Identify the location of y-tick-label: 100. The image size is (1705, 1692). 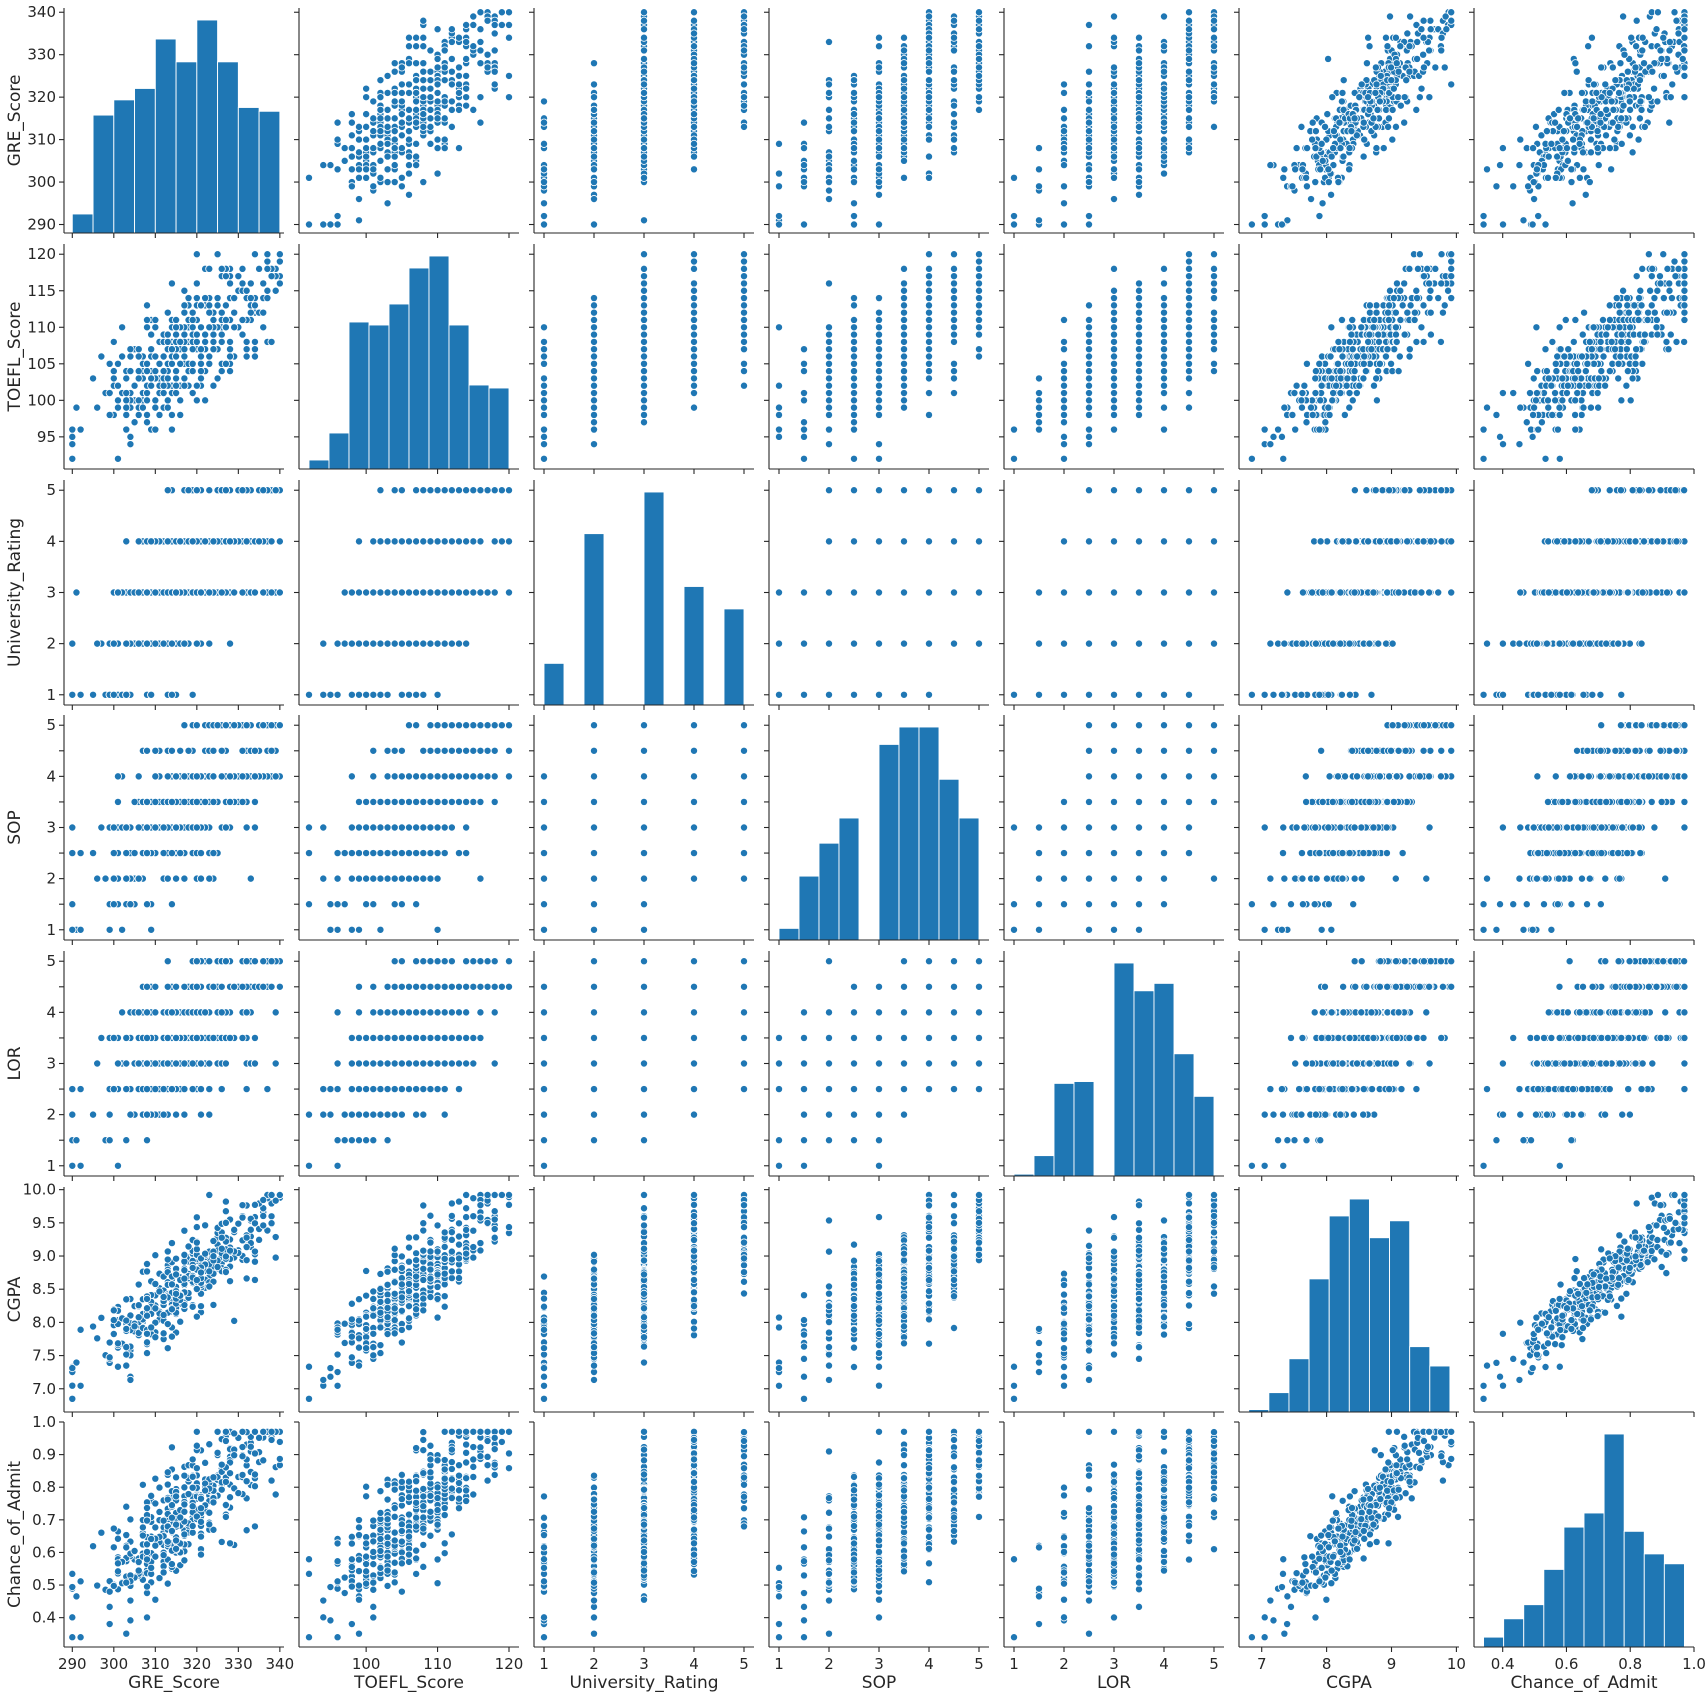
(41, 400).